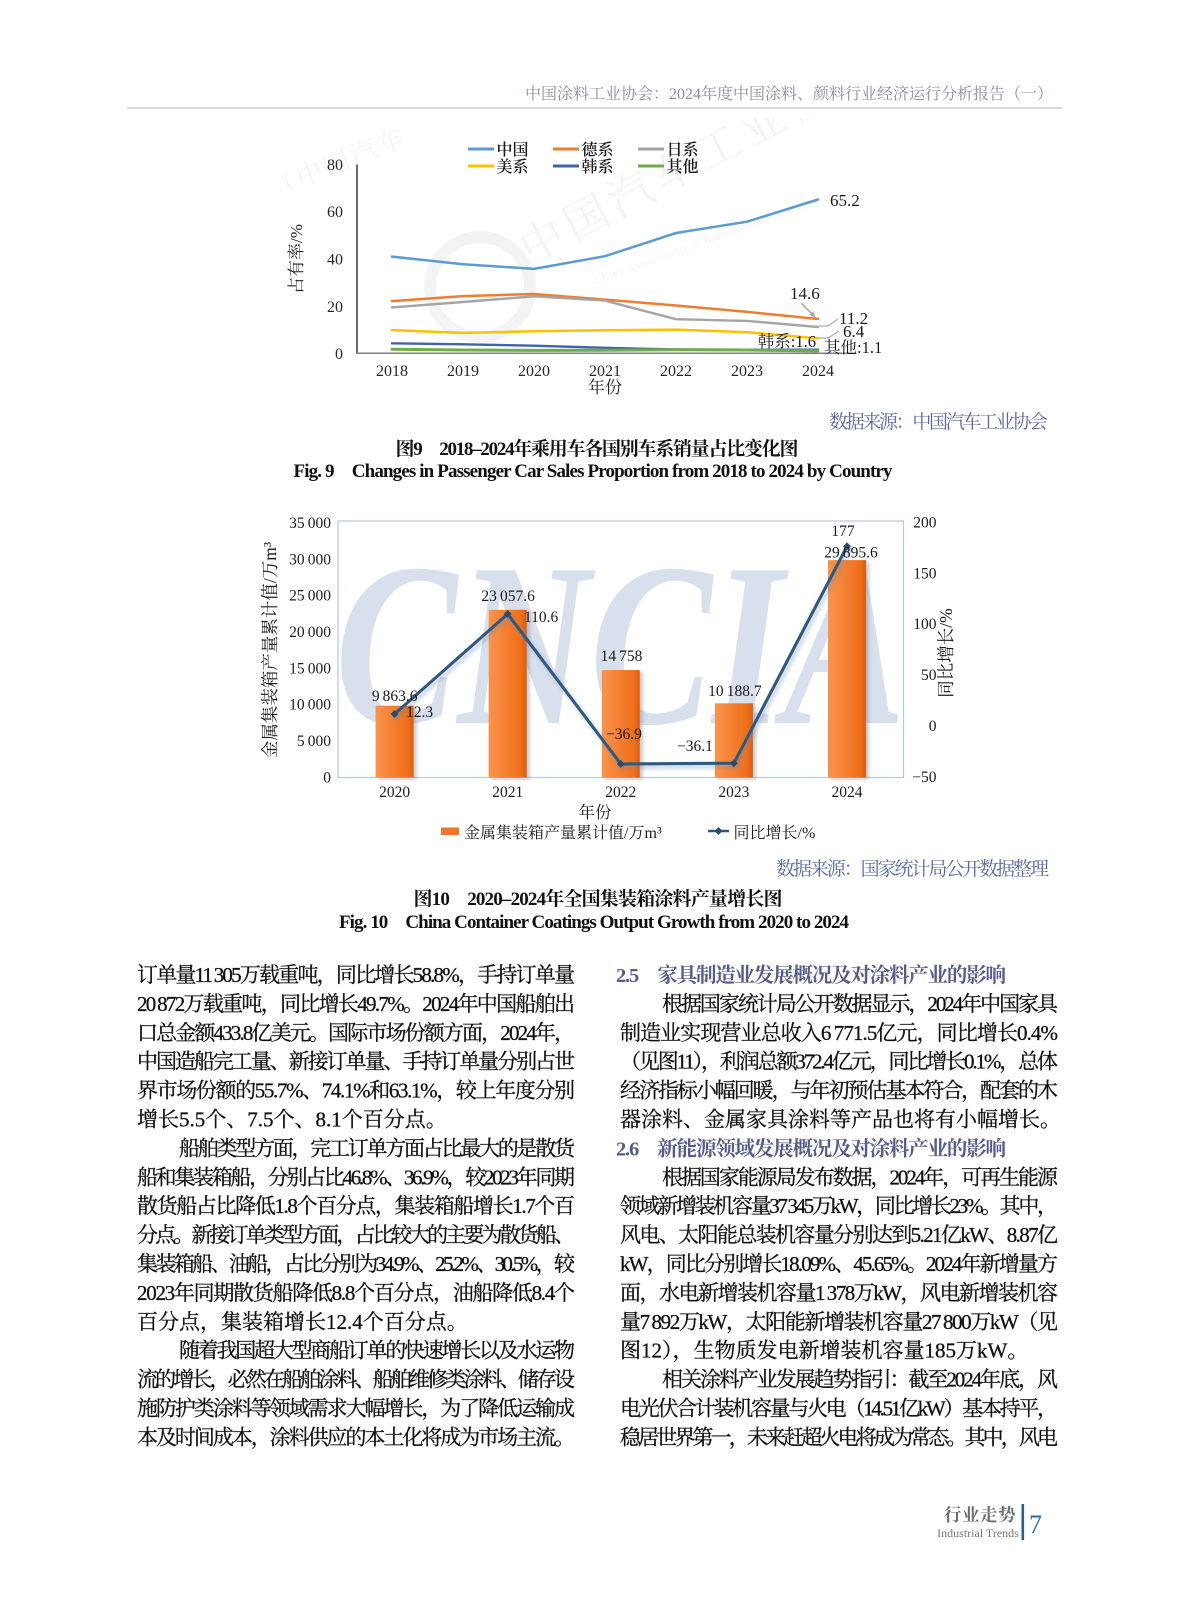 The image size is (1187, 1600). Describe the element at coordinates (839, 1235) in the screenshot. I see `svg-text: 风电、太阳能总装机容量分别达到5.21亿kW、8.87亿` at that location.